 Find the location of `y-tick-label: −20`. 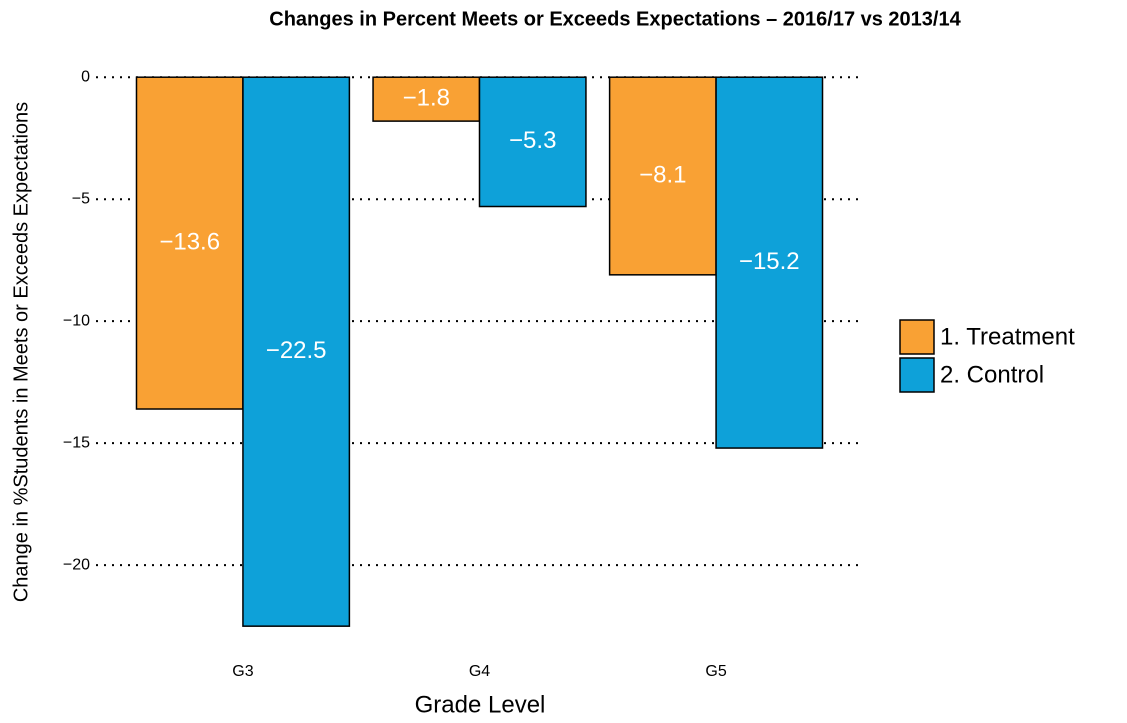

y-tick-label: −20 is located at coordinates (76, 564).